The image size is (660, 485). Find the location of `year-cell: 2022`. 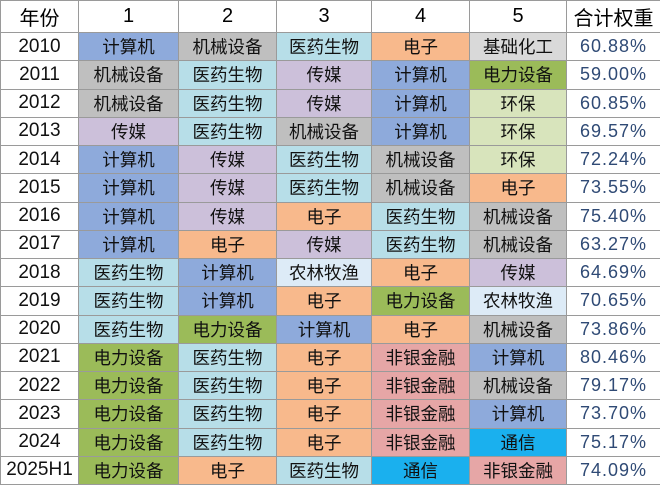

year-cell: 2022 is located at coordinates (39, 385).